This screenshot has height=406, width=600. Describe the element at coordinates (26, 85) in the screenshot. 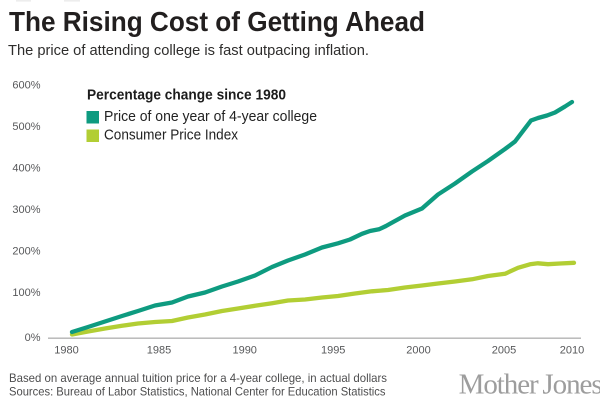

I see `svg-text: 600%` at that location.